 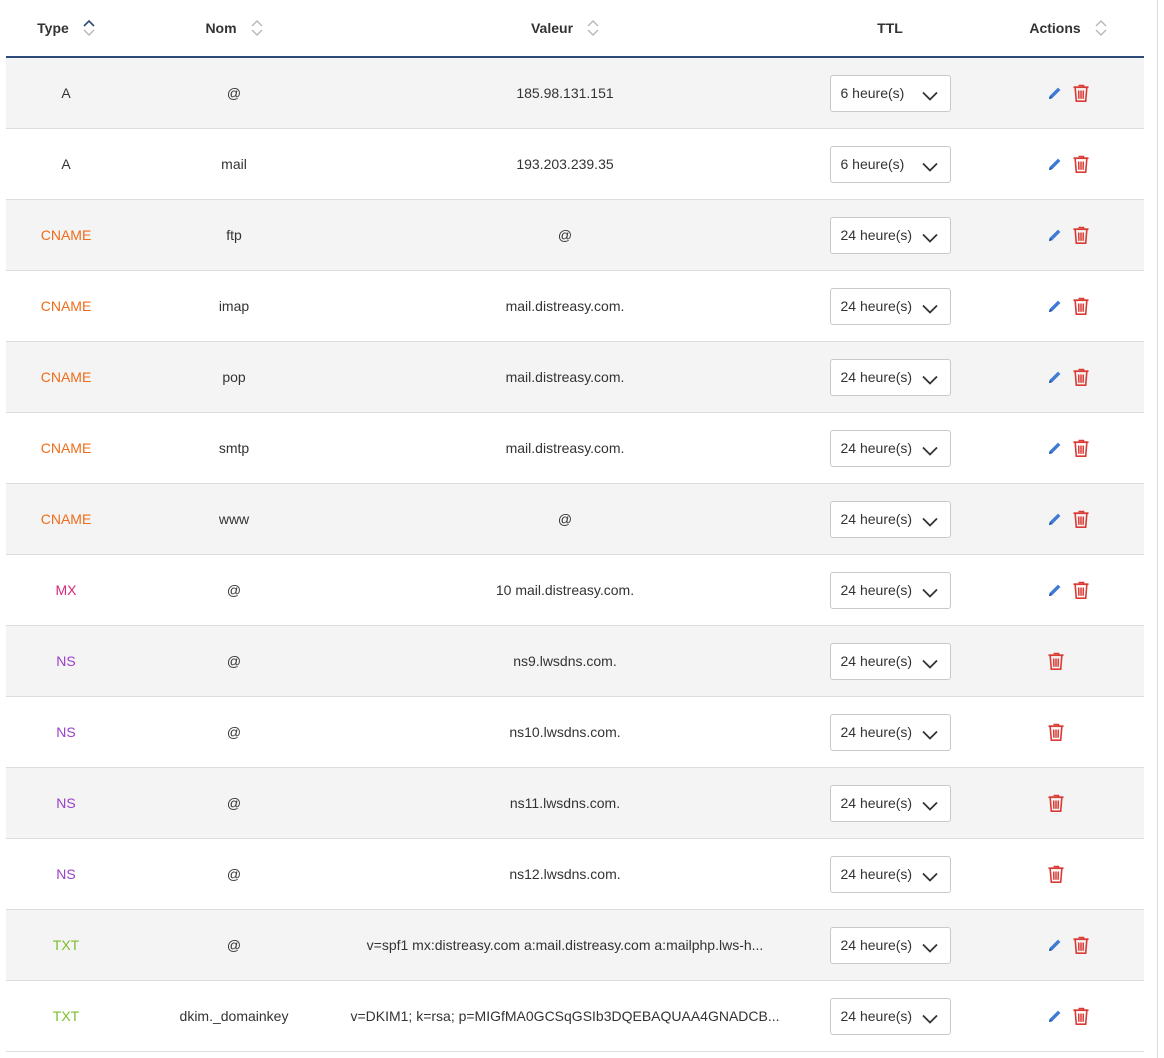 I want to click on table-row: CNAME ftp @ 24 heure(s), so click(x=575, y=235).